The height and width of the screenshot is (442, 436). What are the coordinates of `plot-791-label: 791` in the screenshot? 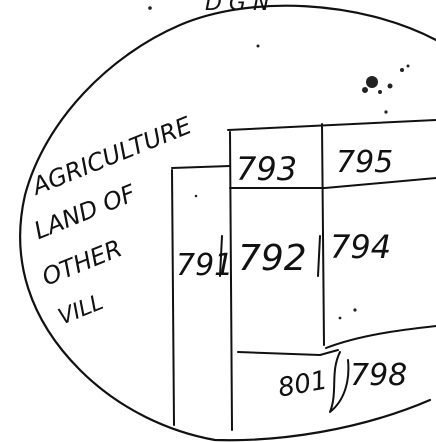 It's located at (204, 265).